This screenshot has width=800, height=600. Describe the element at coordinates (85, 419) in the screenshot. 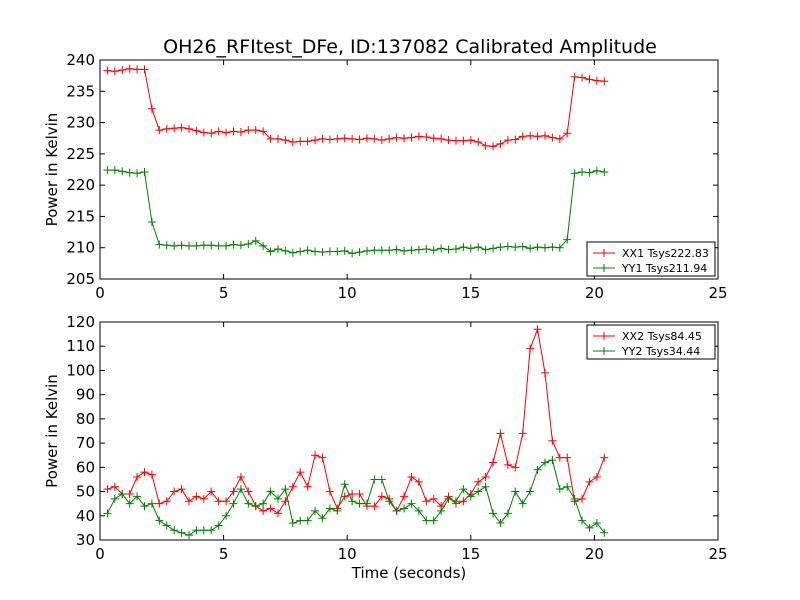

I see `y-tick-label: 80` at that location.